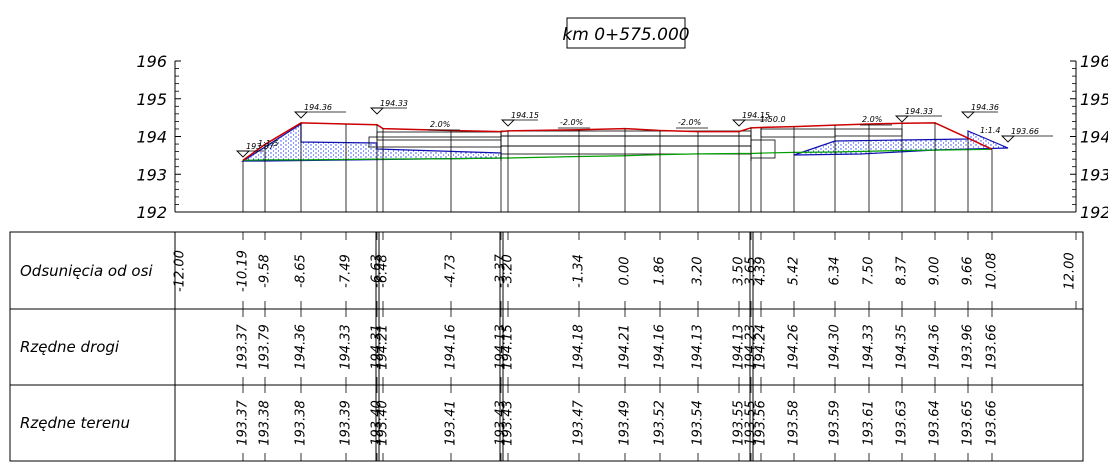 The image size is (1108, 472). I want to click on road-level-value: 194.18, so click(579, 347).